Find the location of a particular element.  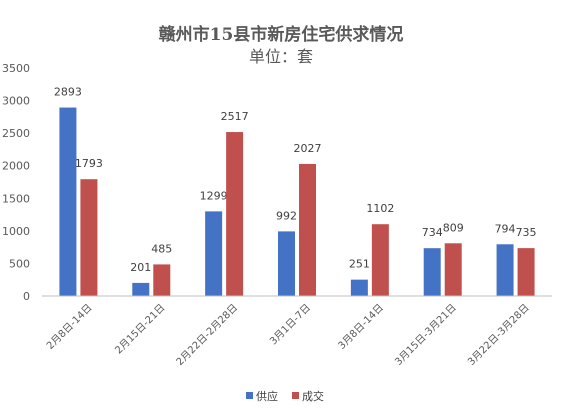

x-tick-label: 2月22日-2月28日 is located at coordinates (207, 335).